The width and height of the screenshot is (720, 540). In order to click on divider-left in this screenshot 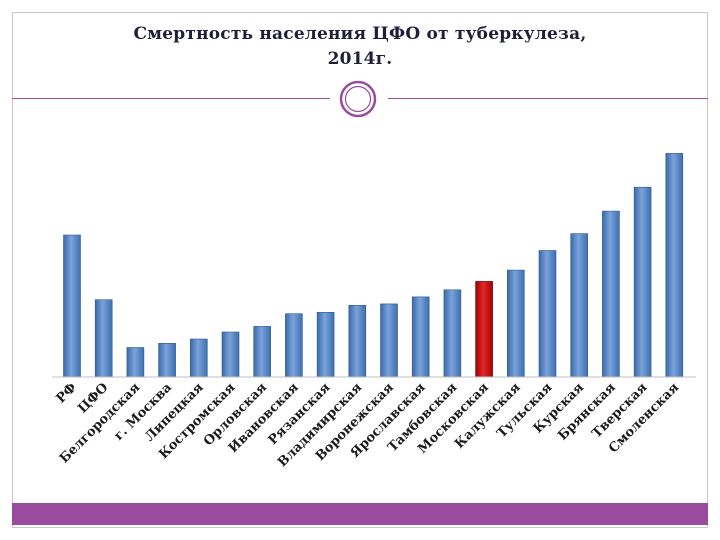, I will do `click(171, 98)`.